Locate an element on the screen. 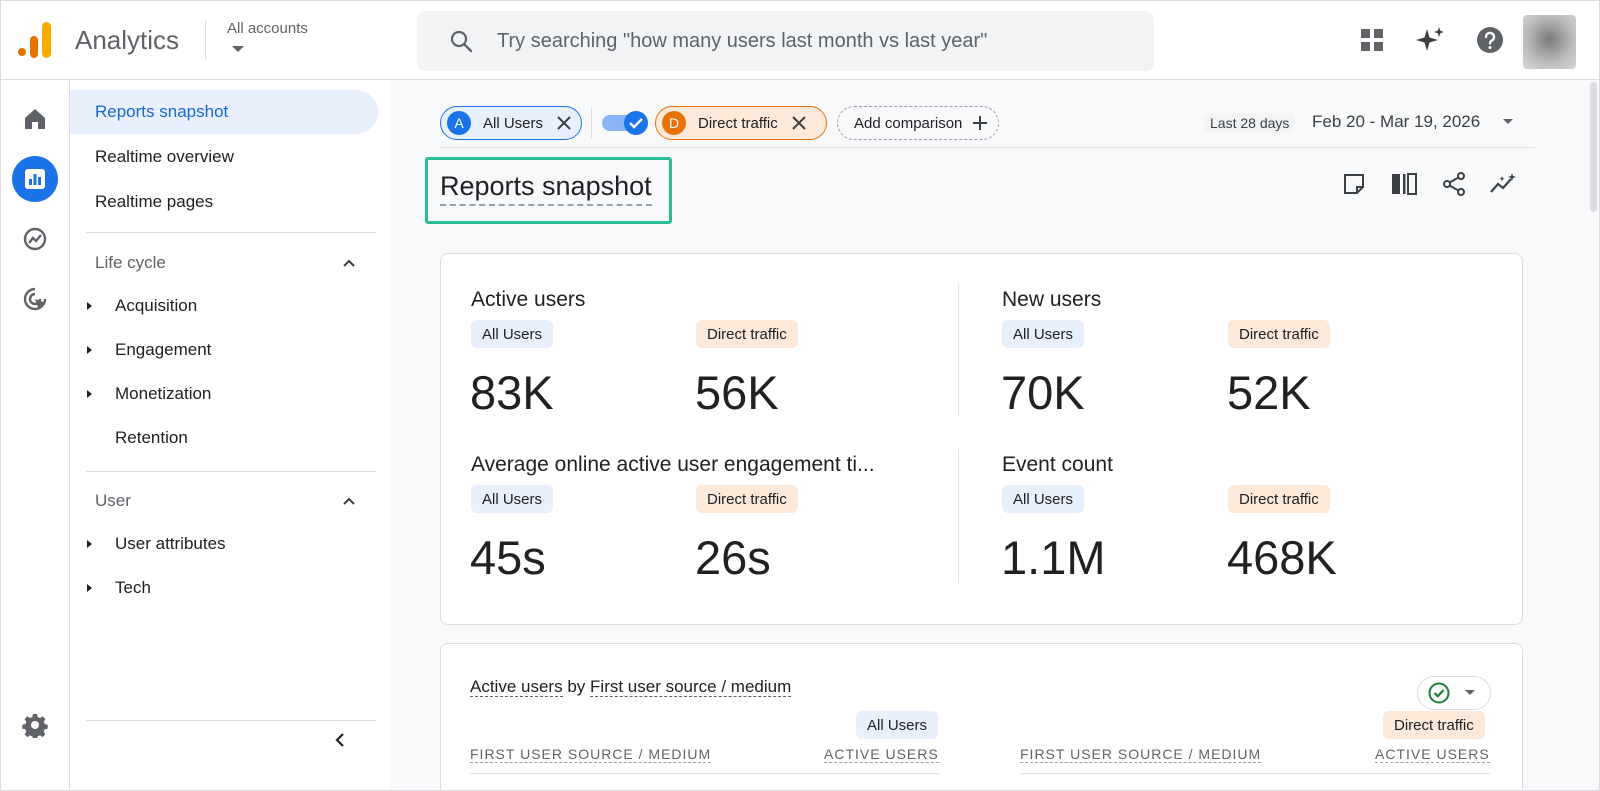  note-icon is located at coordinates (1354, 184).